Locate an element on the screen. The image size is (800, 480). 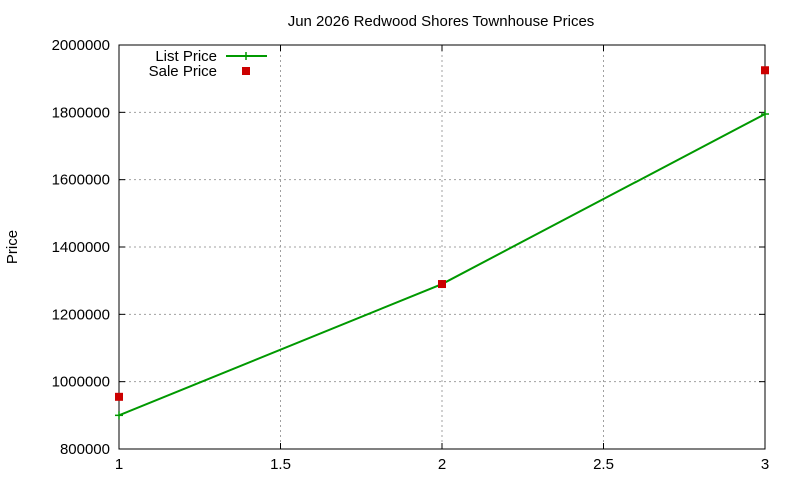
x-tick-label: 1.5 is located at coordinates (280, 464).